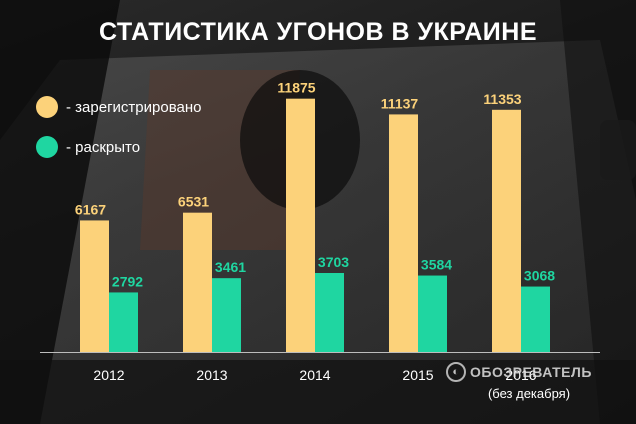 The height and width of the screenshot is (424, 636). Describe the element at coordinates (403, 233) in the screenshot. I see `bar-registered-2015` at that location.